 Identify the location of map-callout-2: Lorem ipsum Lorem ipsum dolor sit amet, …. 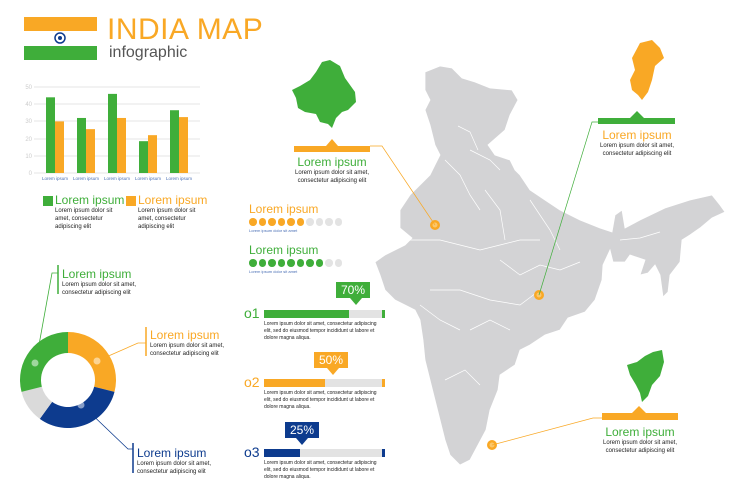
(637, 142).